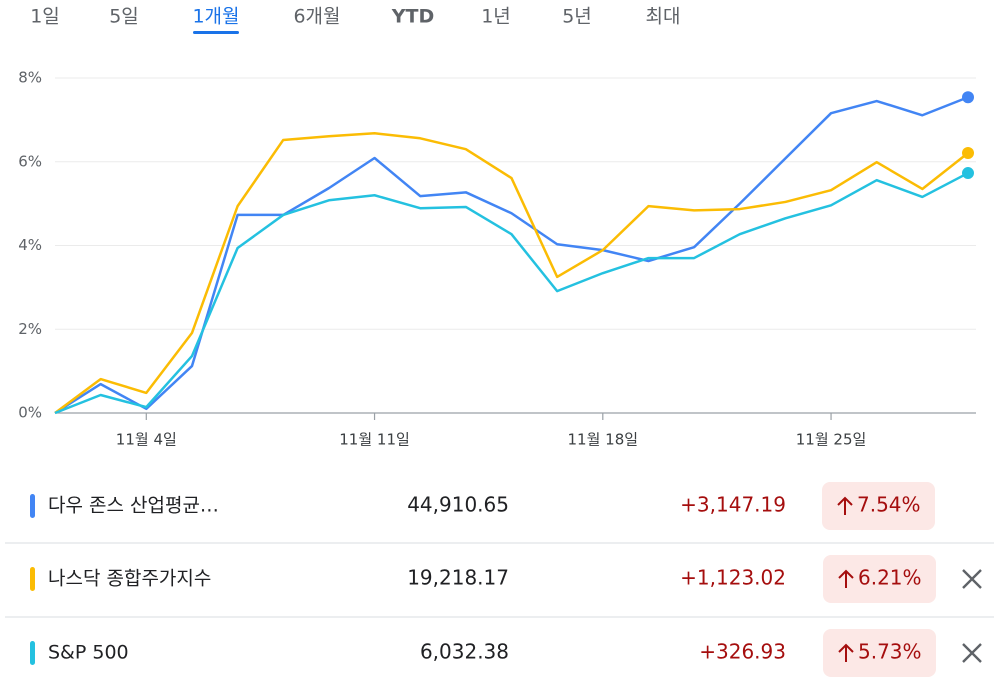 This screenshot has width=994, height=683. What do you see at coordinates (146, 440) in the screenshot?
I see `x-tick-label: 11월 4일` at bounding box center [146, 440].